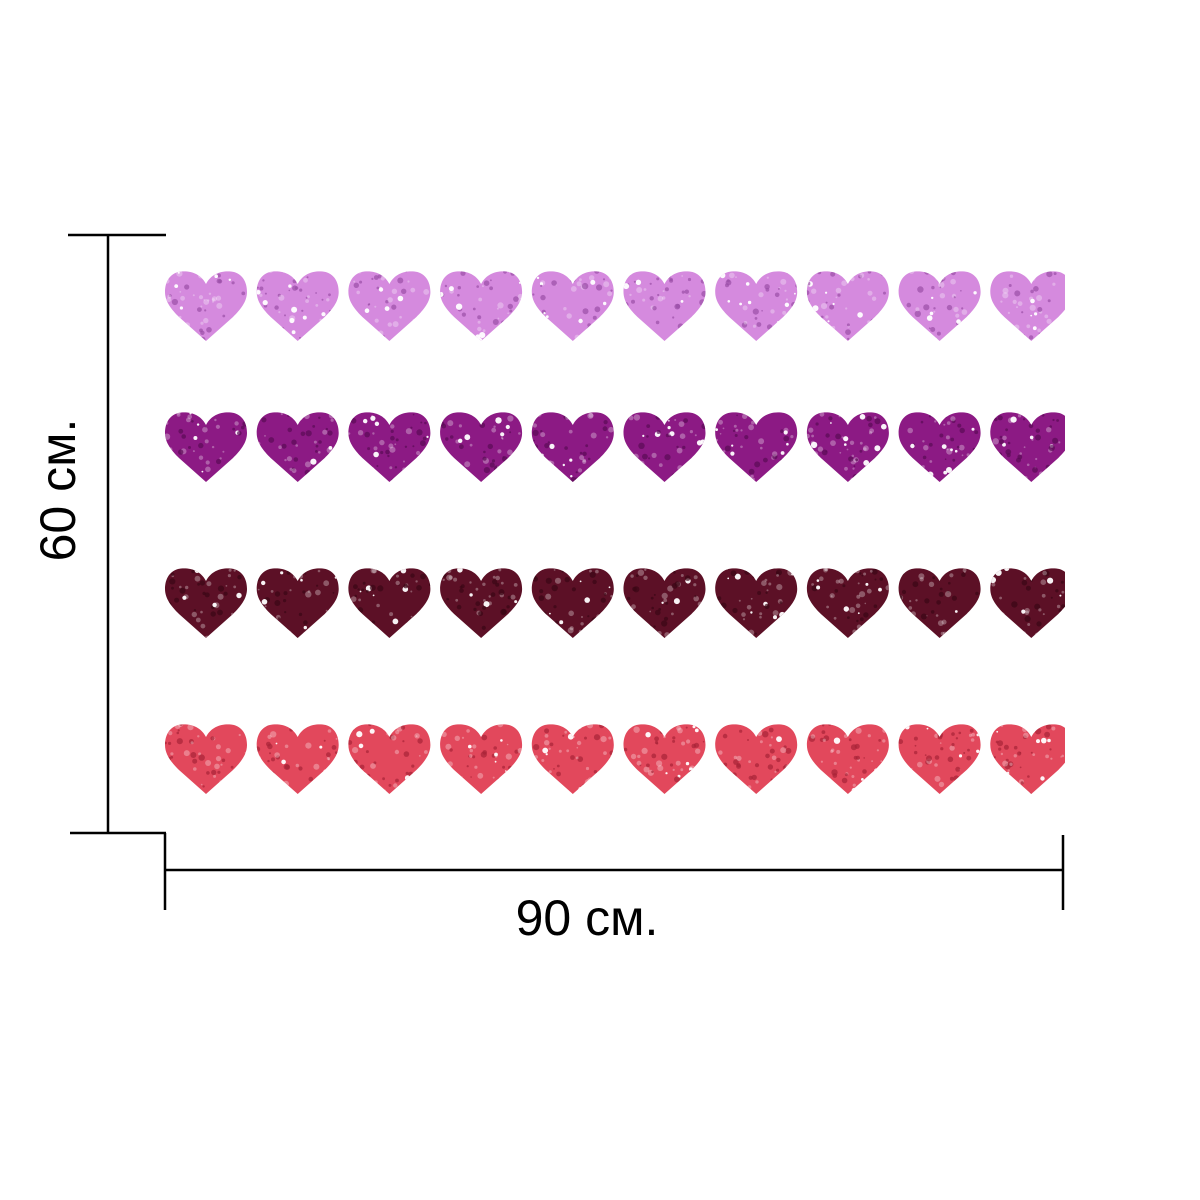 The height and width of the screenshot is (1200, 1200). What do you see at coordinates (587, 918) in the screenshot?
I see `width-label: 90 см.` at bounding box center [587, 918].